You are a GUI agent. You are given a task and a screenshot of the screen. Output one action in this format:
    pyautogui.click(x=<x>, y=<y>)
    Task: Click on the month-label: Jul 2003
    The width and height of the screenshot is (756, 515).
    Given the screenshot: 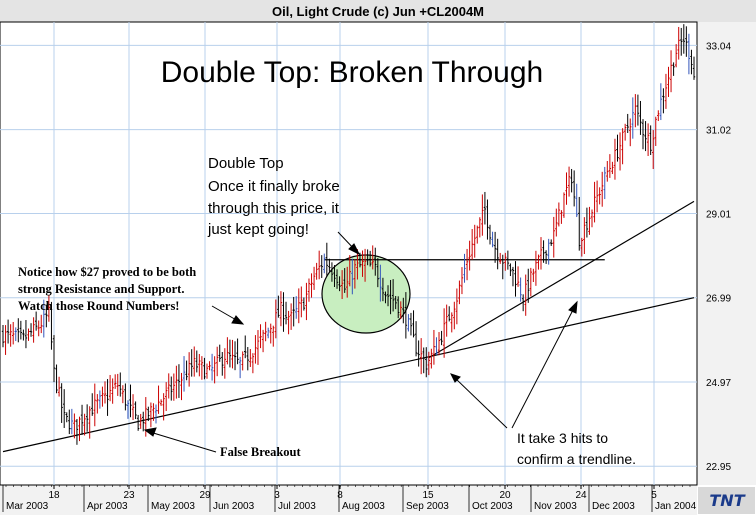 What is the action you would take?
    pyautogui.click(x=297, y=506)
    